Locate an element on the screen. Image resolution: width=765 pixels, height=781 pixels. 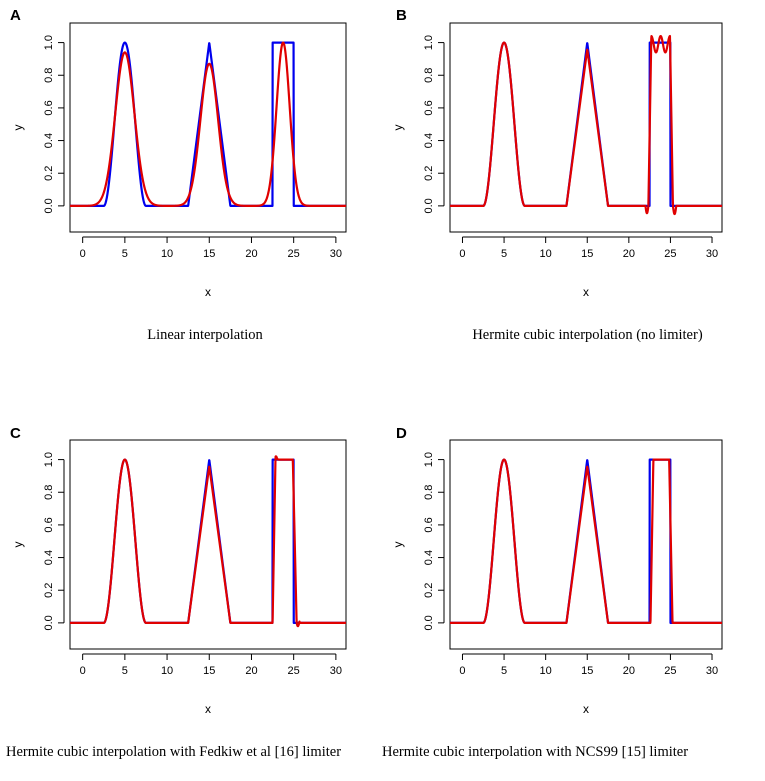
panel-letter: D is located at coordinates (401, 433).